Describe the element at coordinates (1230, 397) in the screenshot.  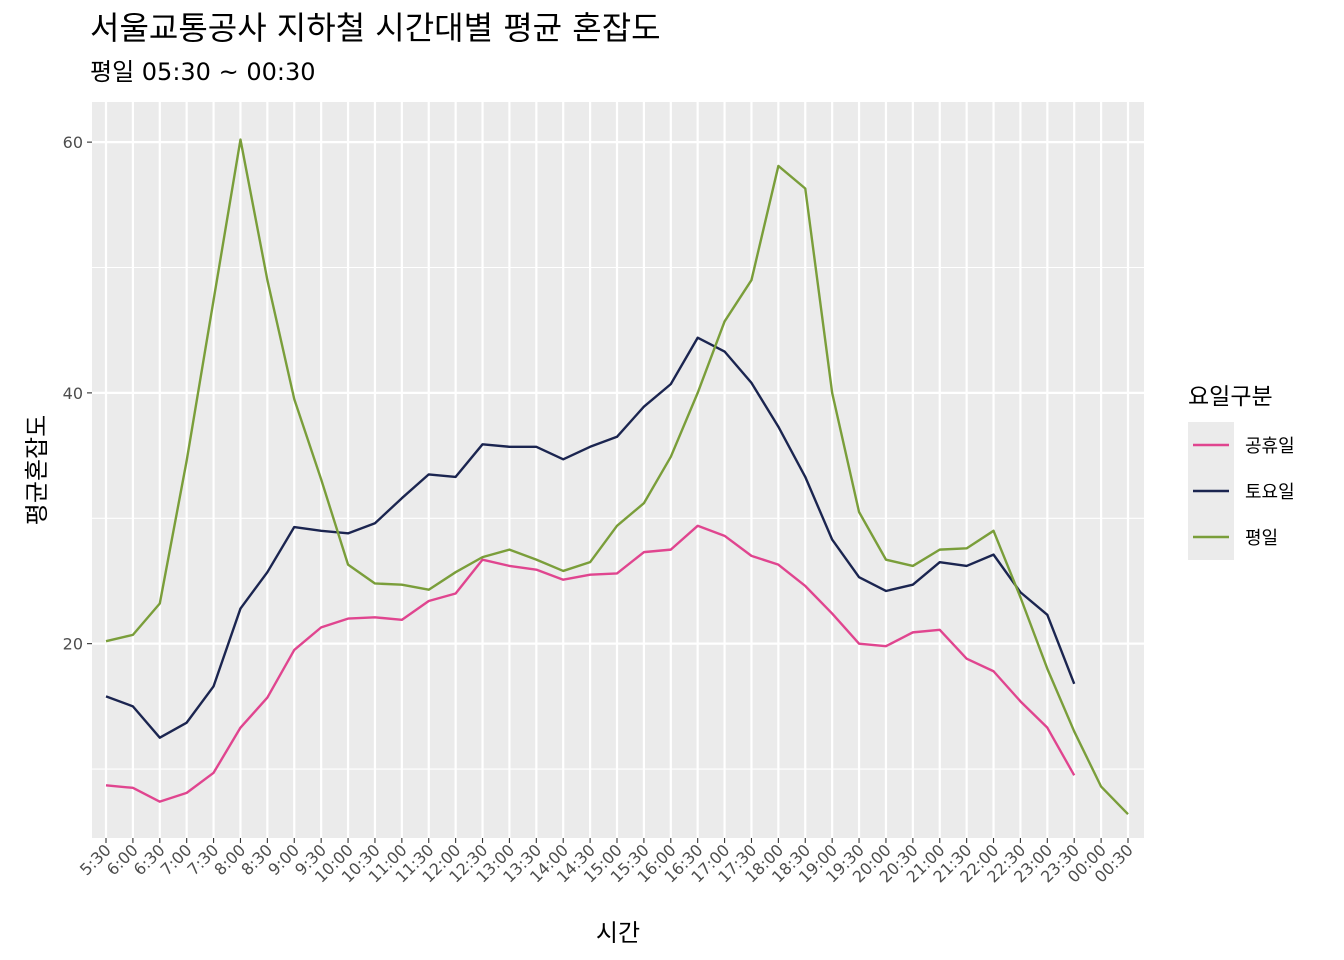
I see `legend-title: 요일구분` at that location.